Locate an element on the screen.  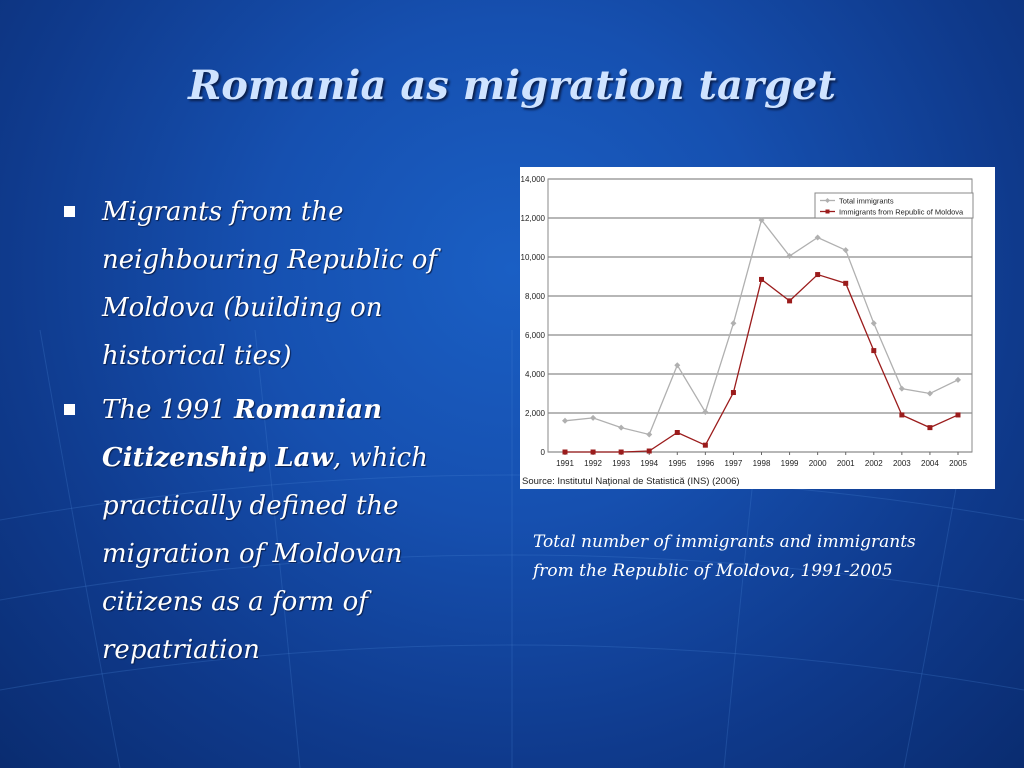
legend-label: Immigrants from Republic of Moldova is located at coordinates (901, 212).